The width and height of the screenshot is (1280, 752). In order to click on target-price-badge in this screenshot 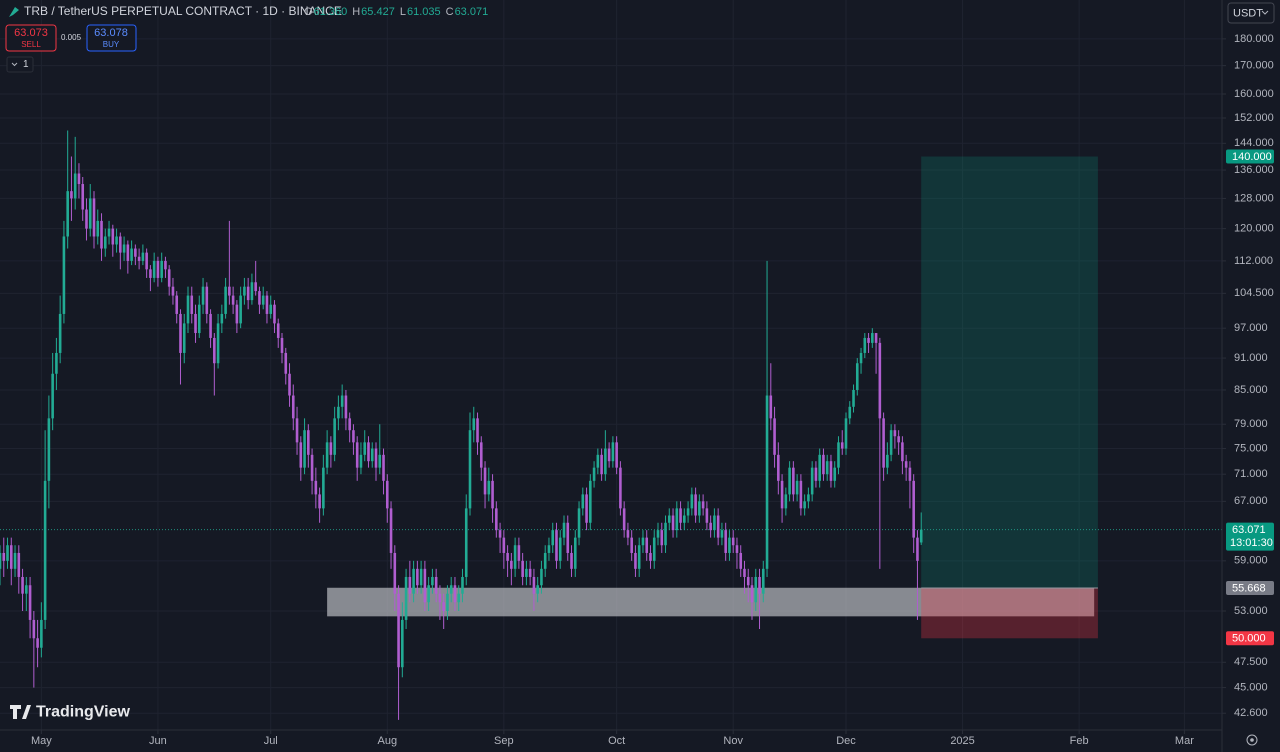, I will do `click(1250, 156)`.